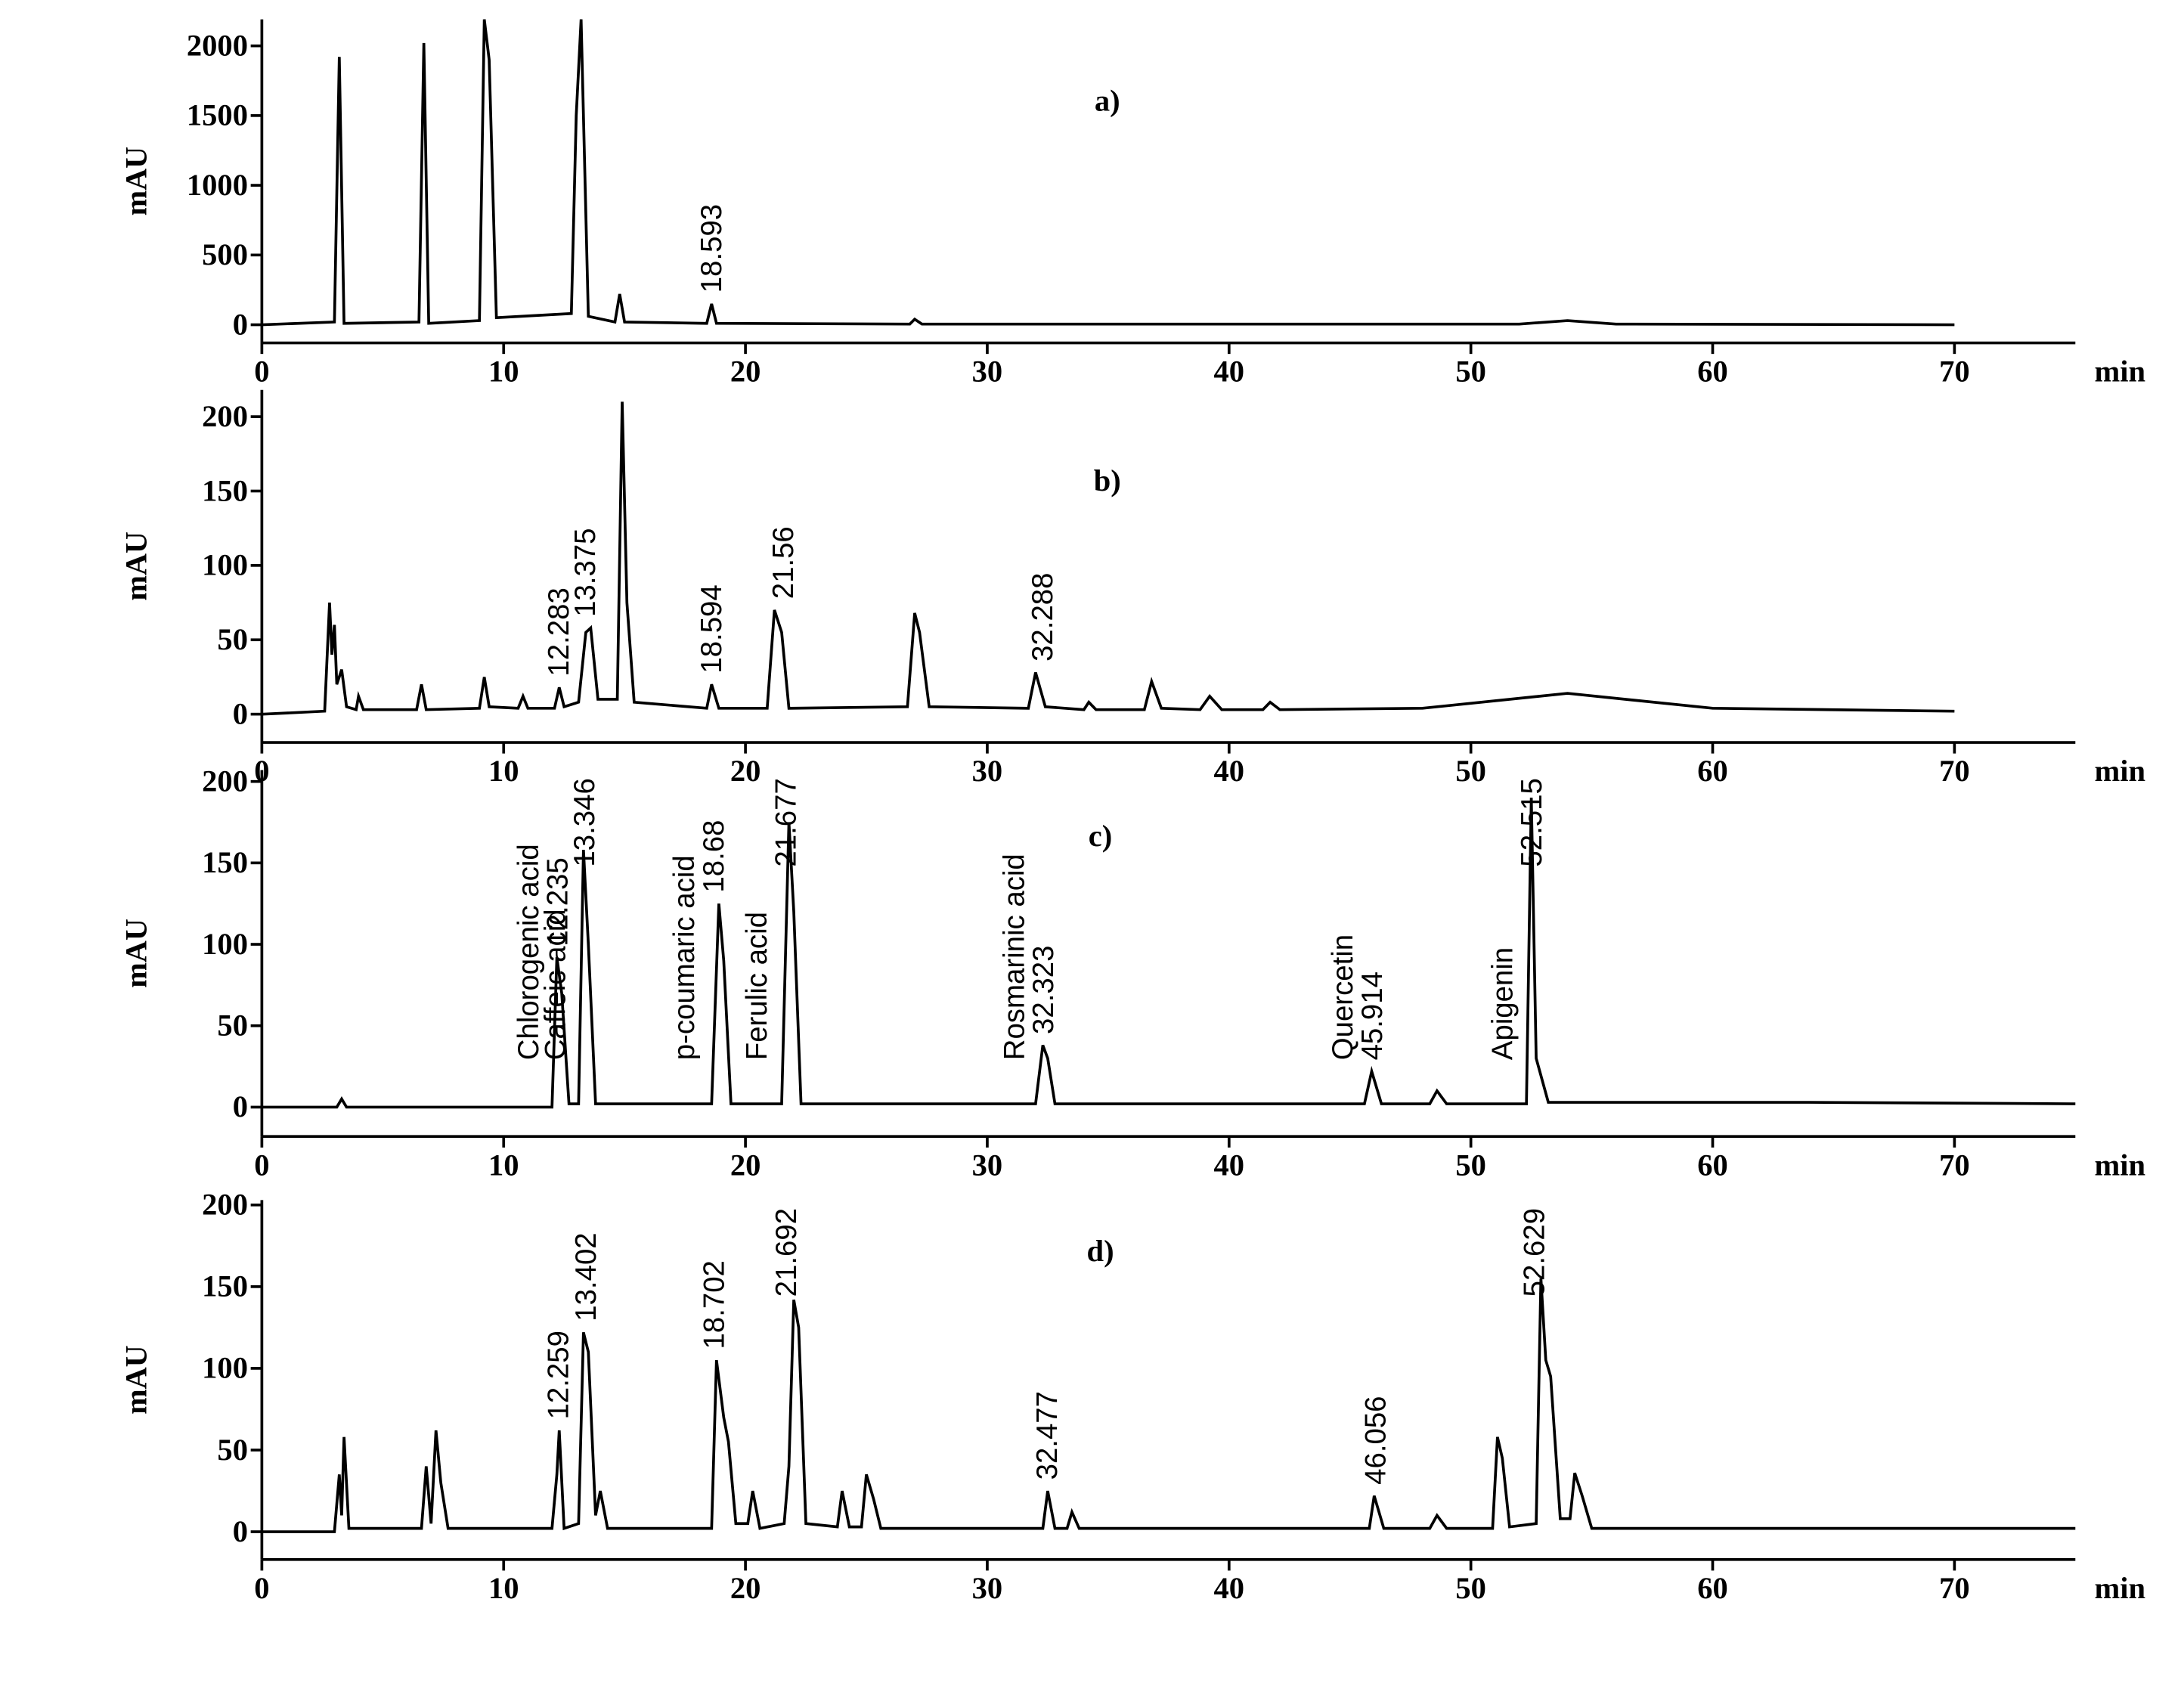 The width and height of the screenshot is (2184, 1695). I want to click on peak-label: 18.594, so click(711, 628).